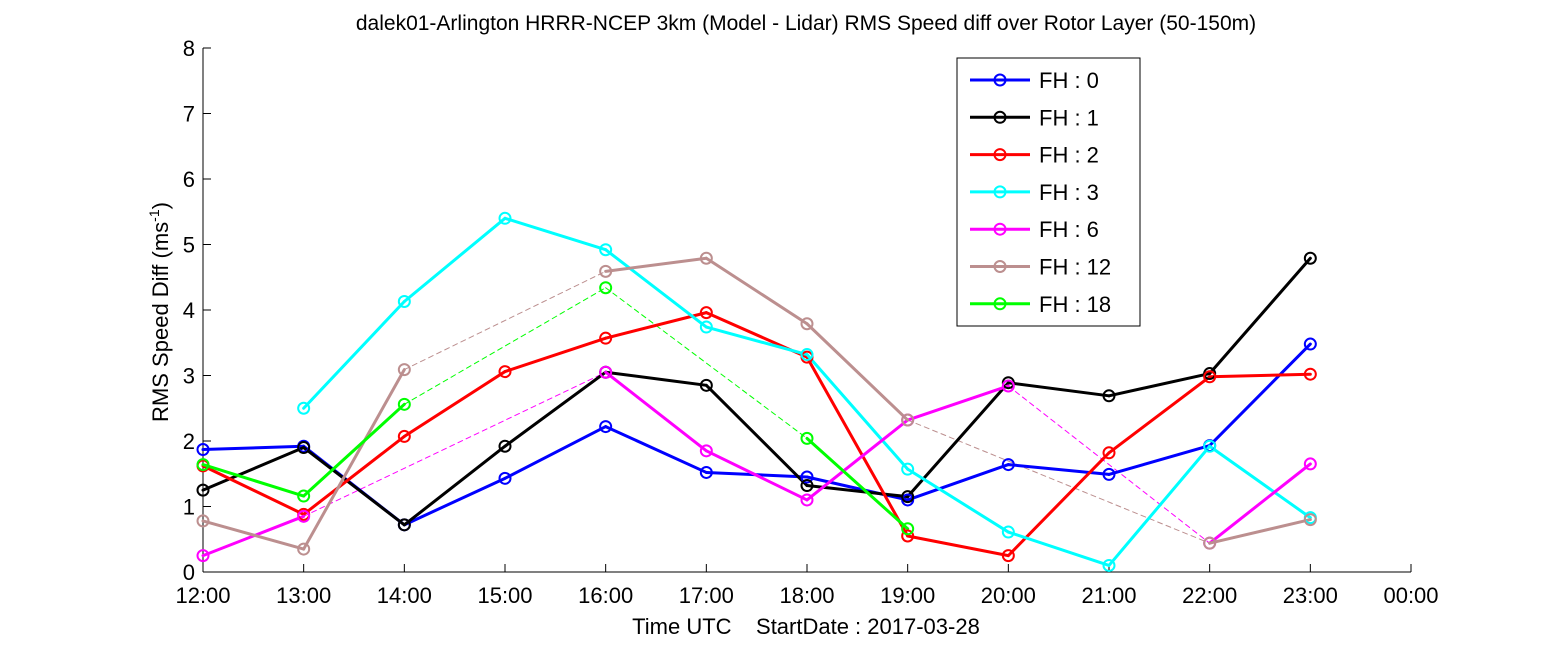 This screenshot has height=661, width=1559. I want to click on x-tick-label: 18:00, so click(806, 595).